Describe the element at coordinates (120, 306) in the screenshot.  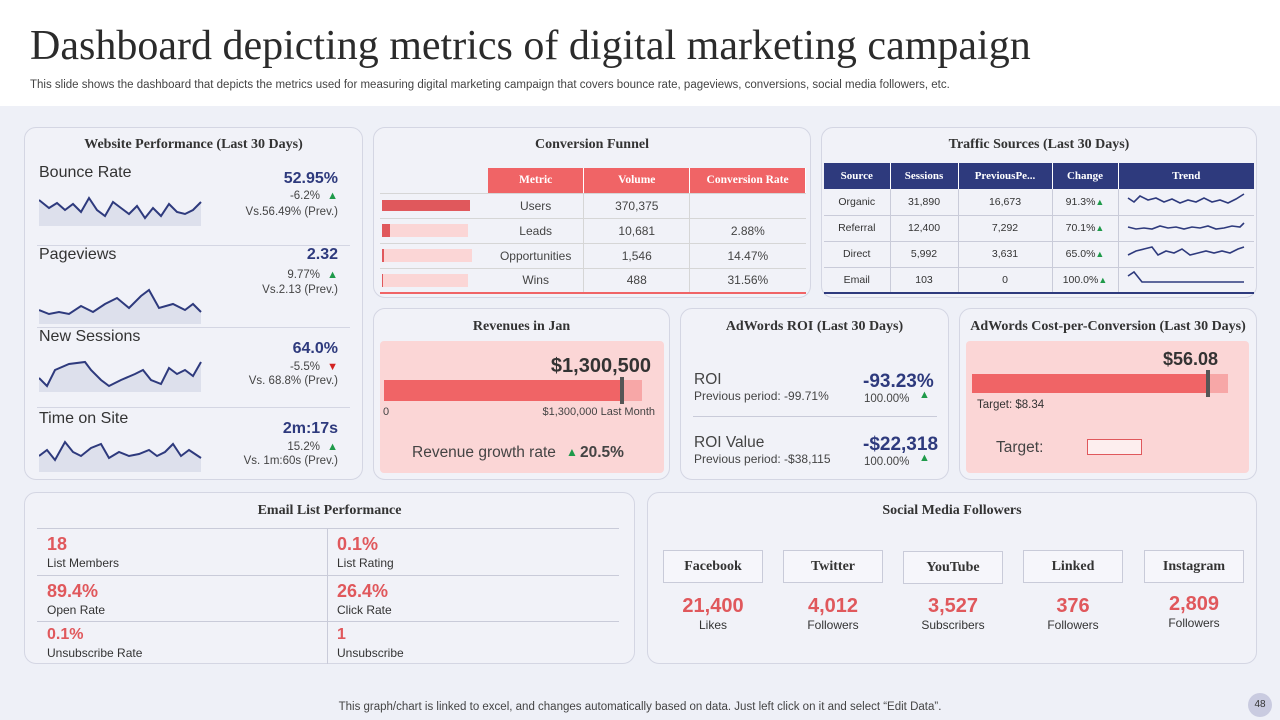
I see `pageviews-sparkline` at that location.